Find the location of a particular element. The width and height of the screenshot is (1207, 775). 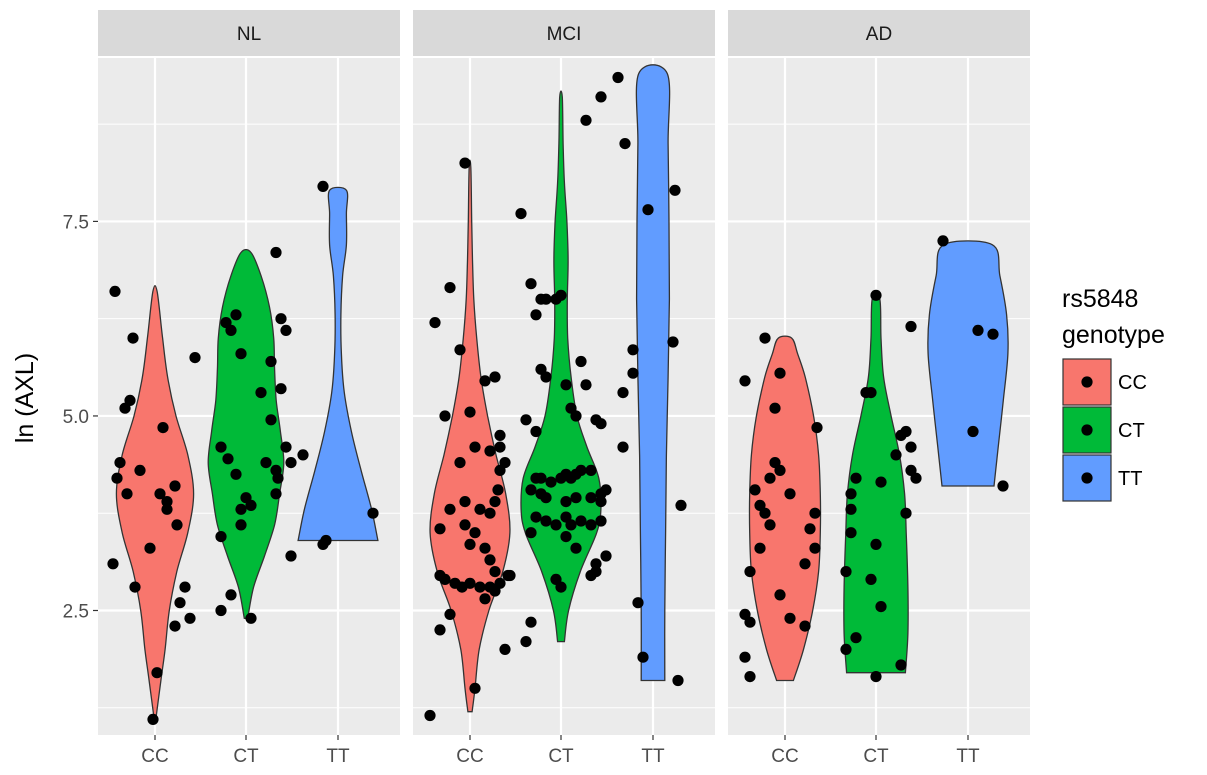

violin-MCI-TT is located at coordinates (653, 373).